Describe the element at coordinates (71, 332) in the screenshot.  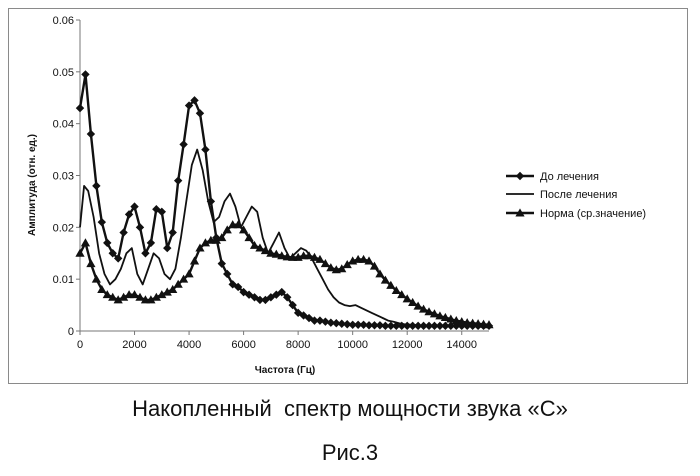
I see `y-tick-label: 0` at that location.